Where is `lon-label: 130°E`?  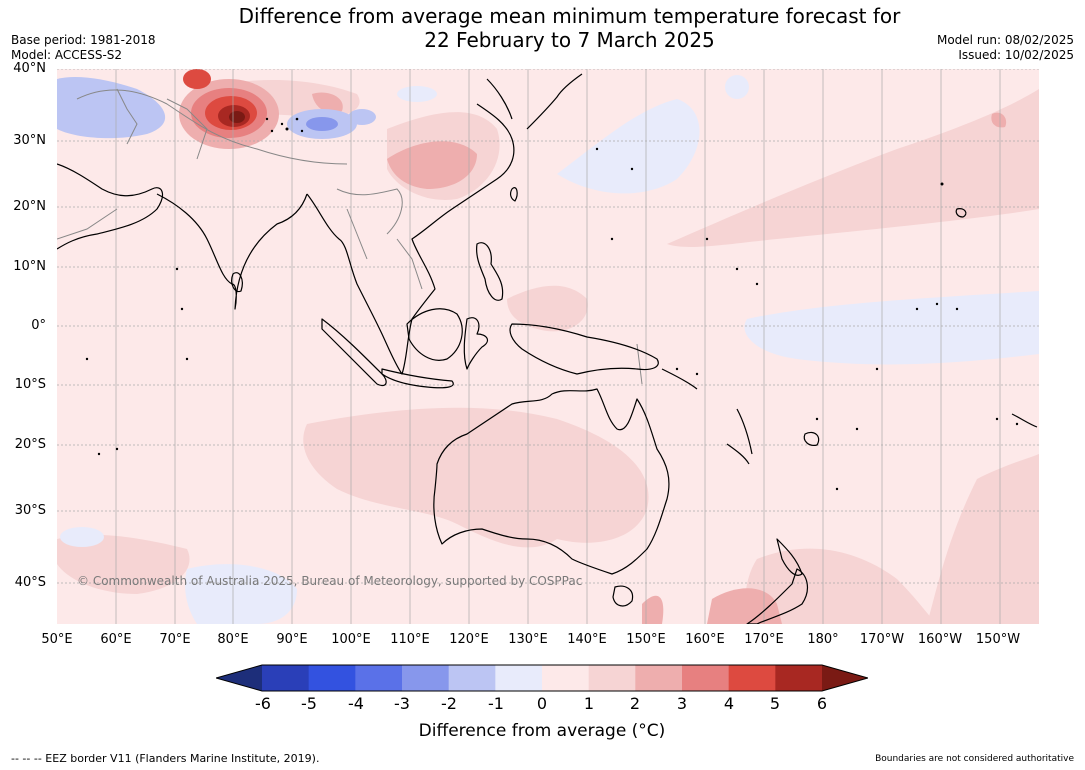
lon-label: 130°E is located at coordinates (528, 639).